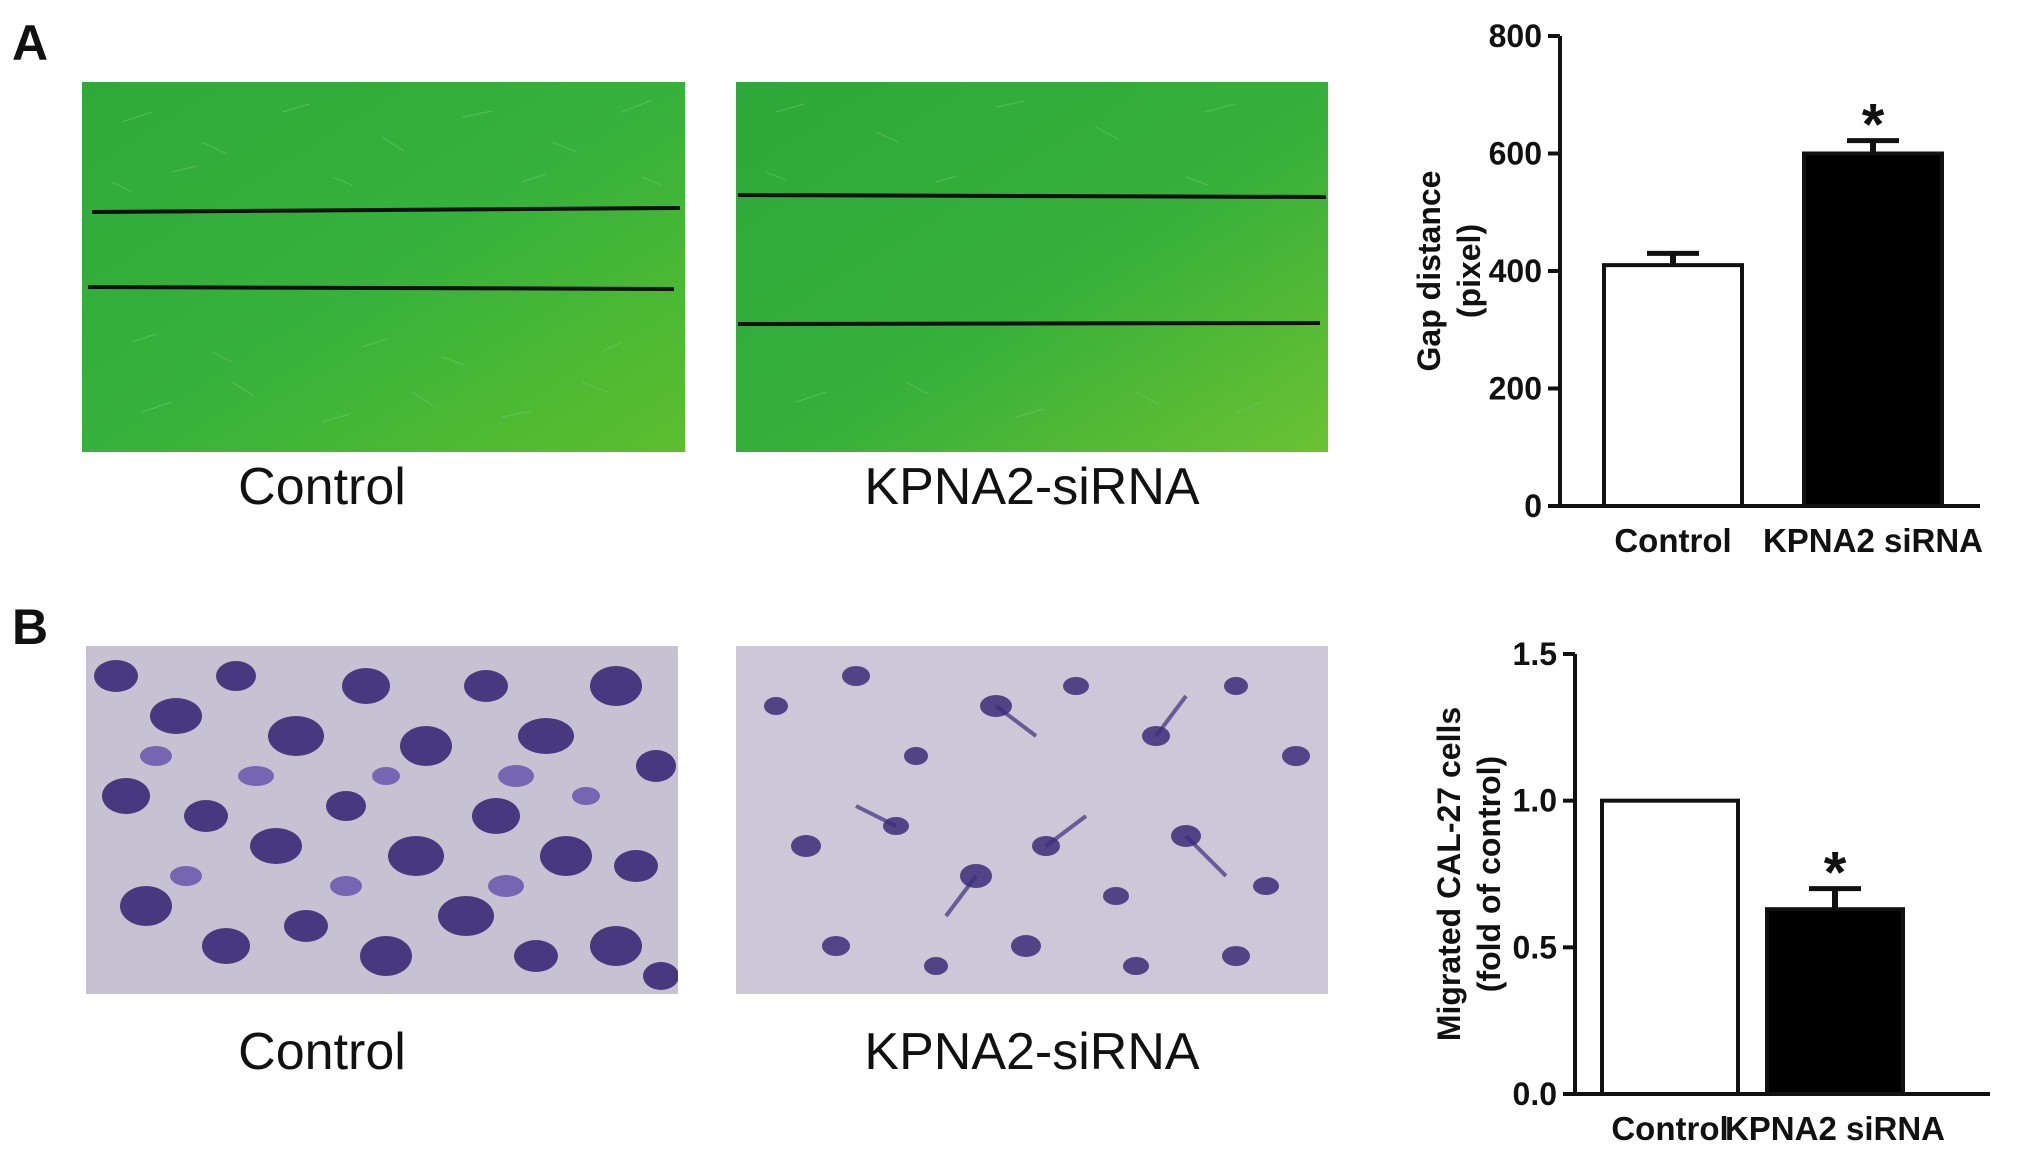 Image resolution: width=2031 pixels, height=1150 pixels. I want to click on y-tick-label: 1.5, so click(1535, 654).